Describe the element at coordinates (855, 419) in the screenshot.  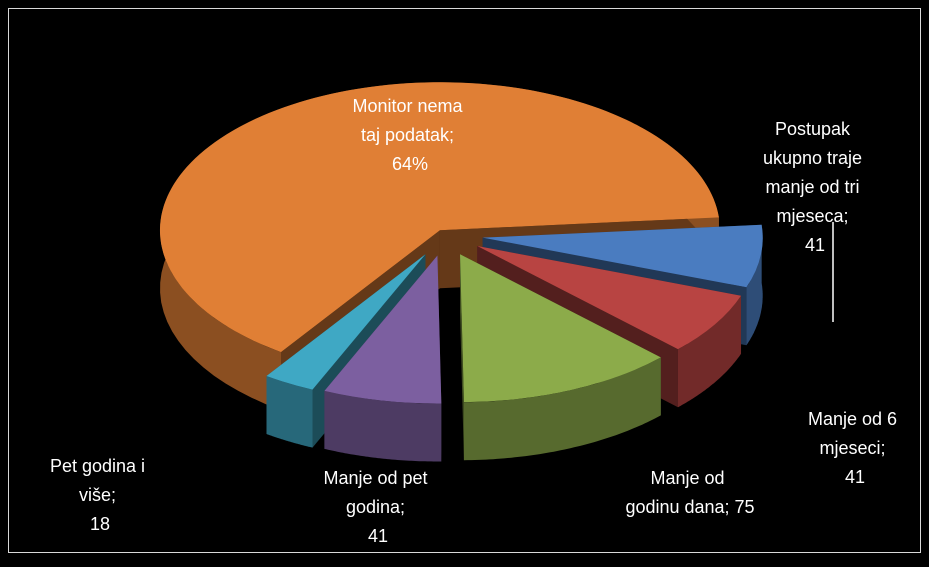
I see `label-line: Manje od 6` at that location.